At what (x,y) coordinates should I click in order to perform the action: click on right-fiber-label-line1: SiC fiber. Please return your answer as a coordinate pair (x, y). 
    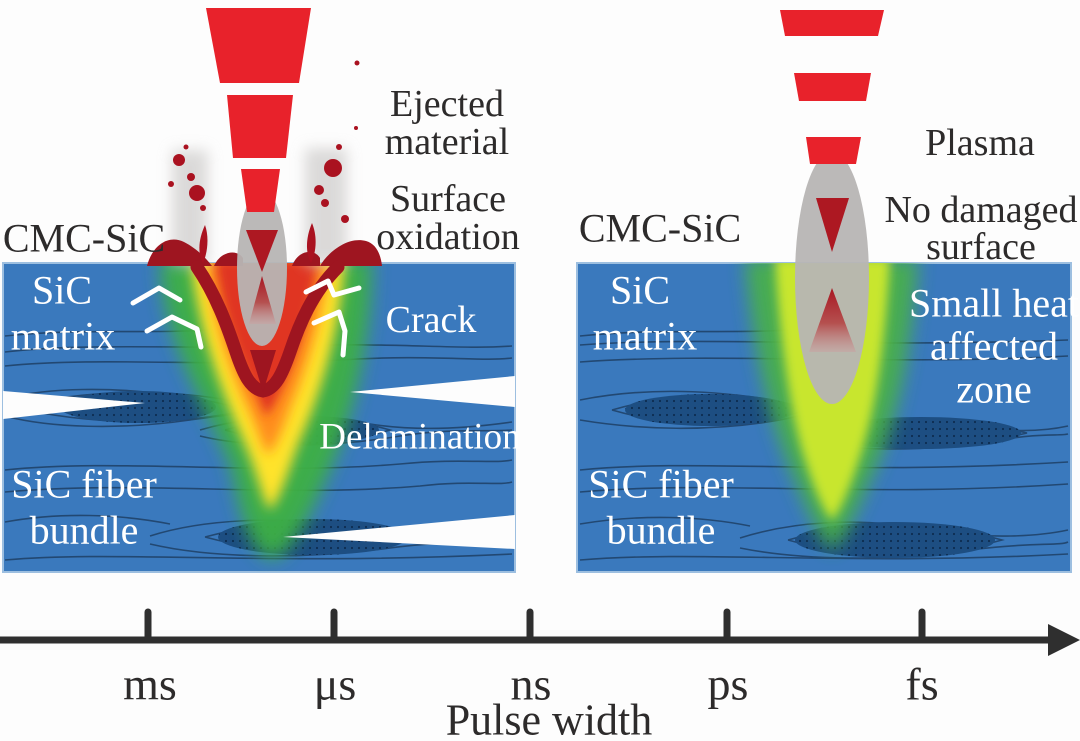
    Looking at the image, I should click on (661, 484).